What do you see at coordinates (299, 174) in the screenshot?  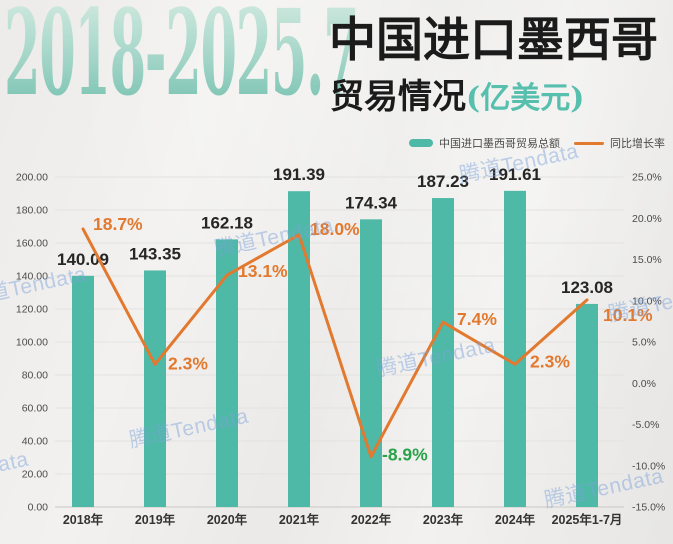 I see `bar-value-label: 191.39` at bounding box center [299, 174].